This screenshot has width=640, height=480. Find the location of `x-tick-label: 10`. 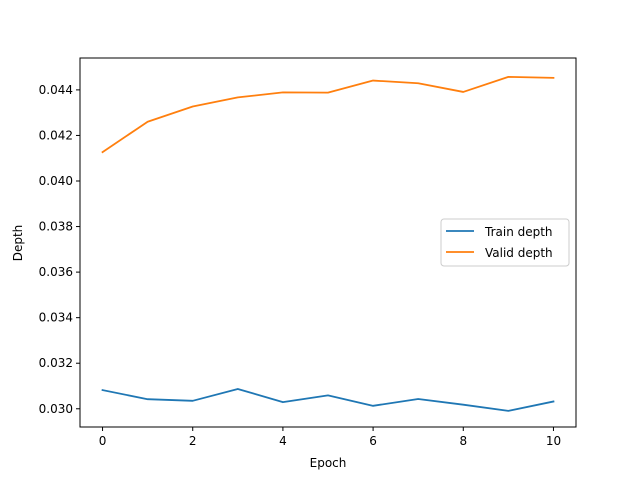

x-tick-label: 10 is located at coordinates (553, 441).